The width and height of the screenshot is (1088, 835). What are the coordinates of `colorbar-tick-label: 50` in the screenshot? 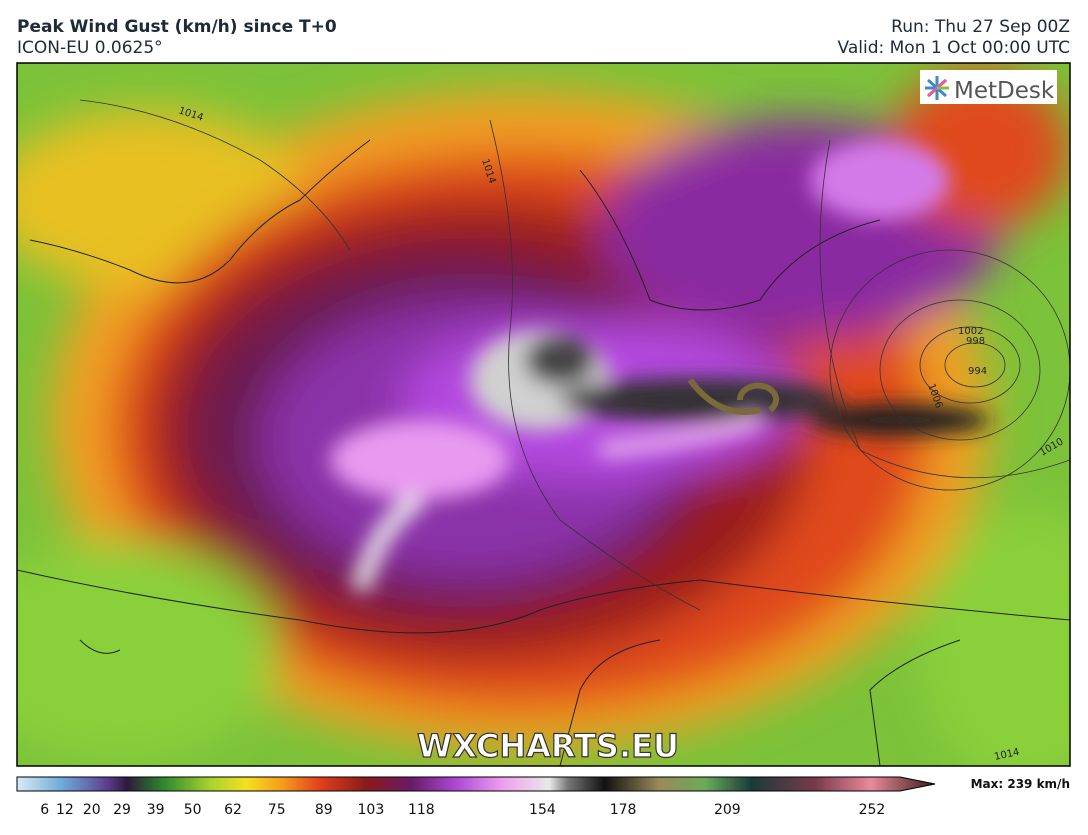 It's located at (193, 810).